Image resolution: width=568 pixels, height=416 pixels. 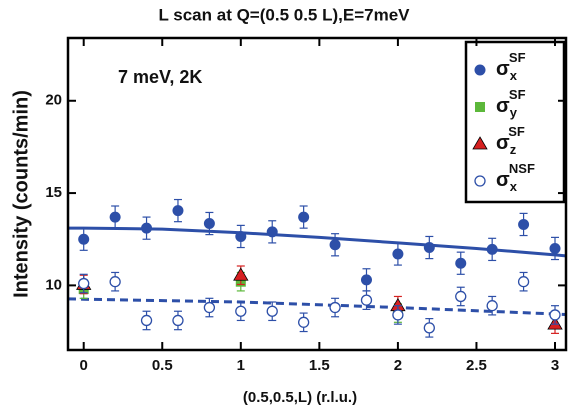 What do you see at coordinates (555, 365) in the screenshot?
I see `x-tick-label: 3` at bounding box center [555, 365].